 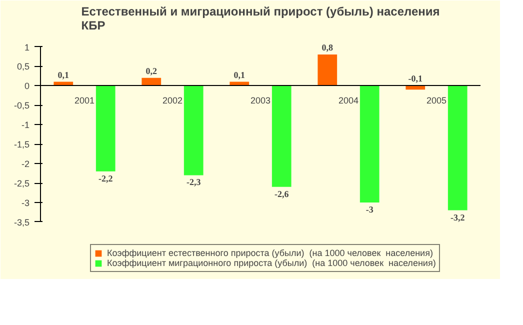 I want to click on y-tick-label: -2,5, so click(x=22, y=183).